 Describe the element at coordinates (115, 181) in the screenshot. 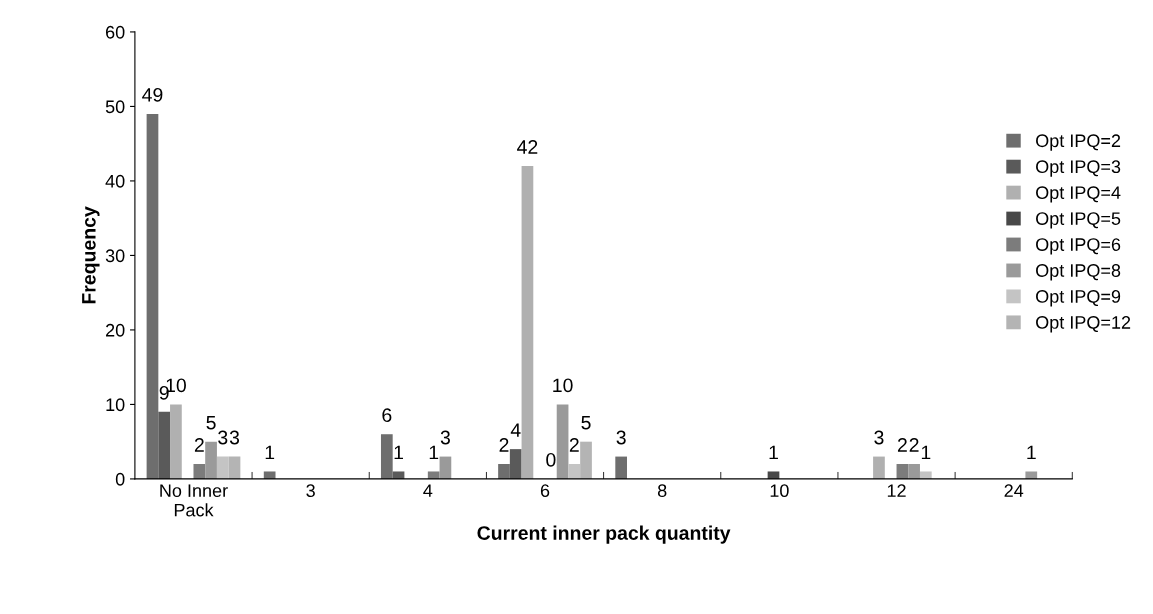

I see `y-tick-label: 40` at that location.